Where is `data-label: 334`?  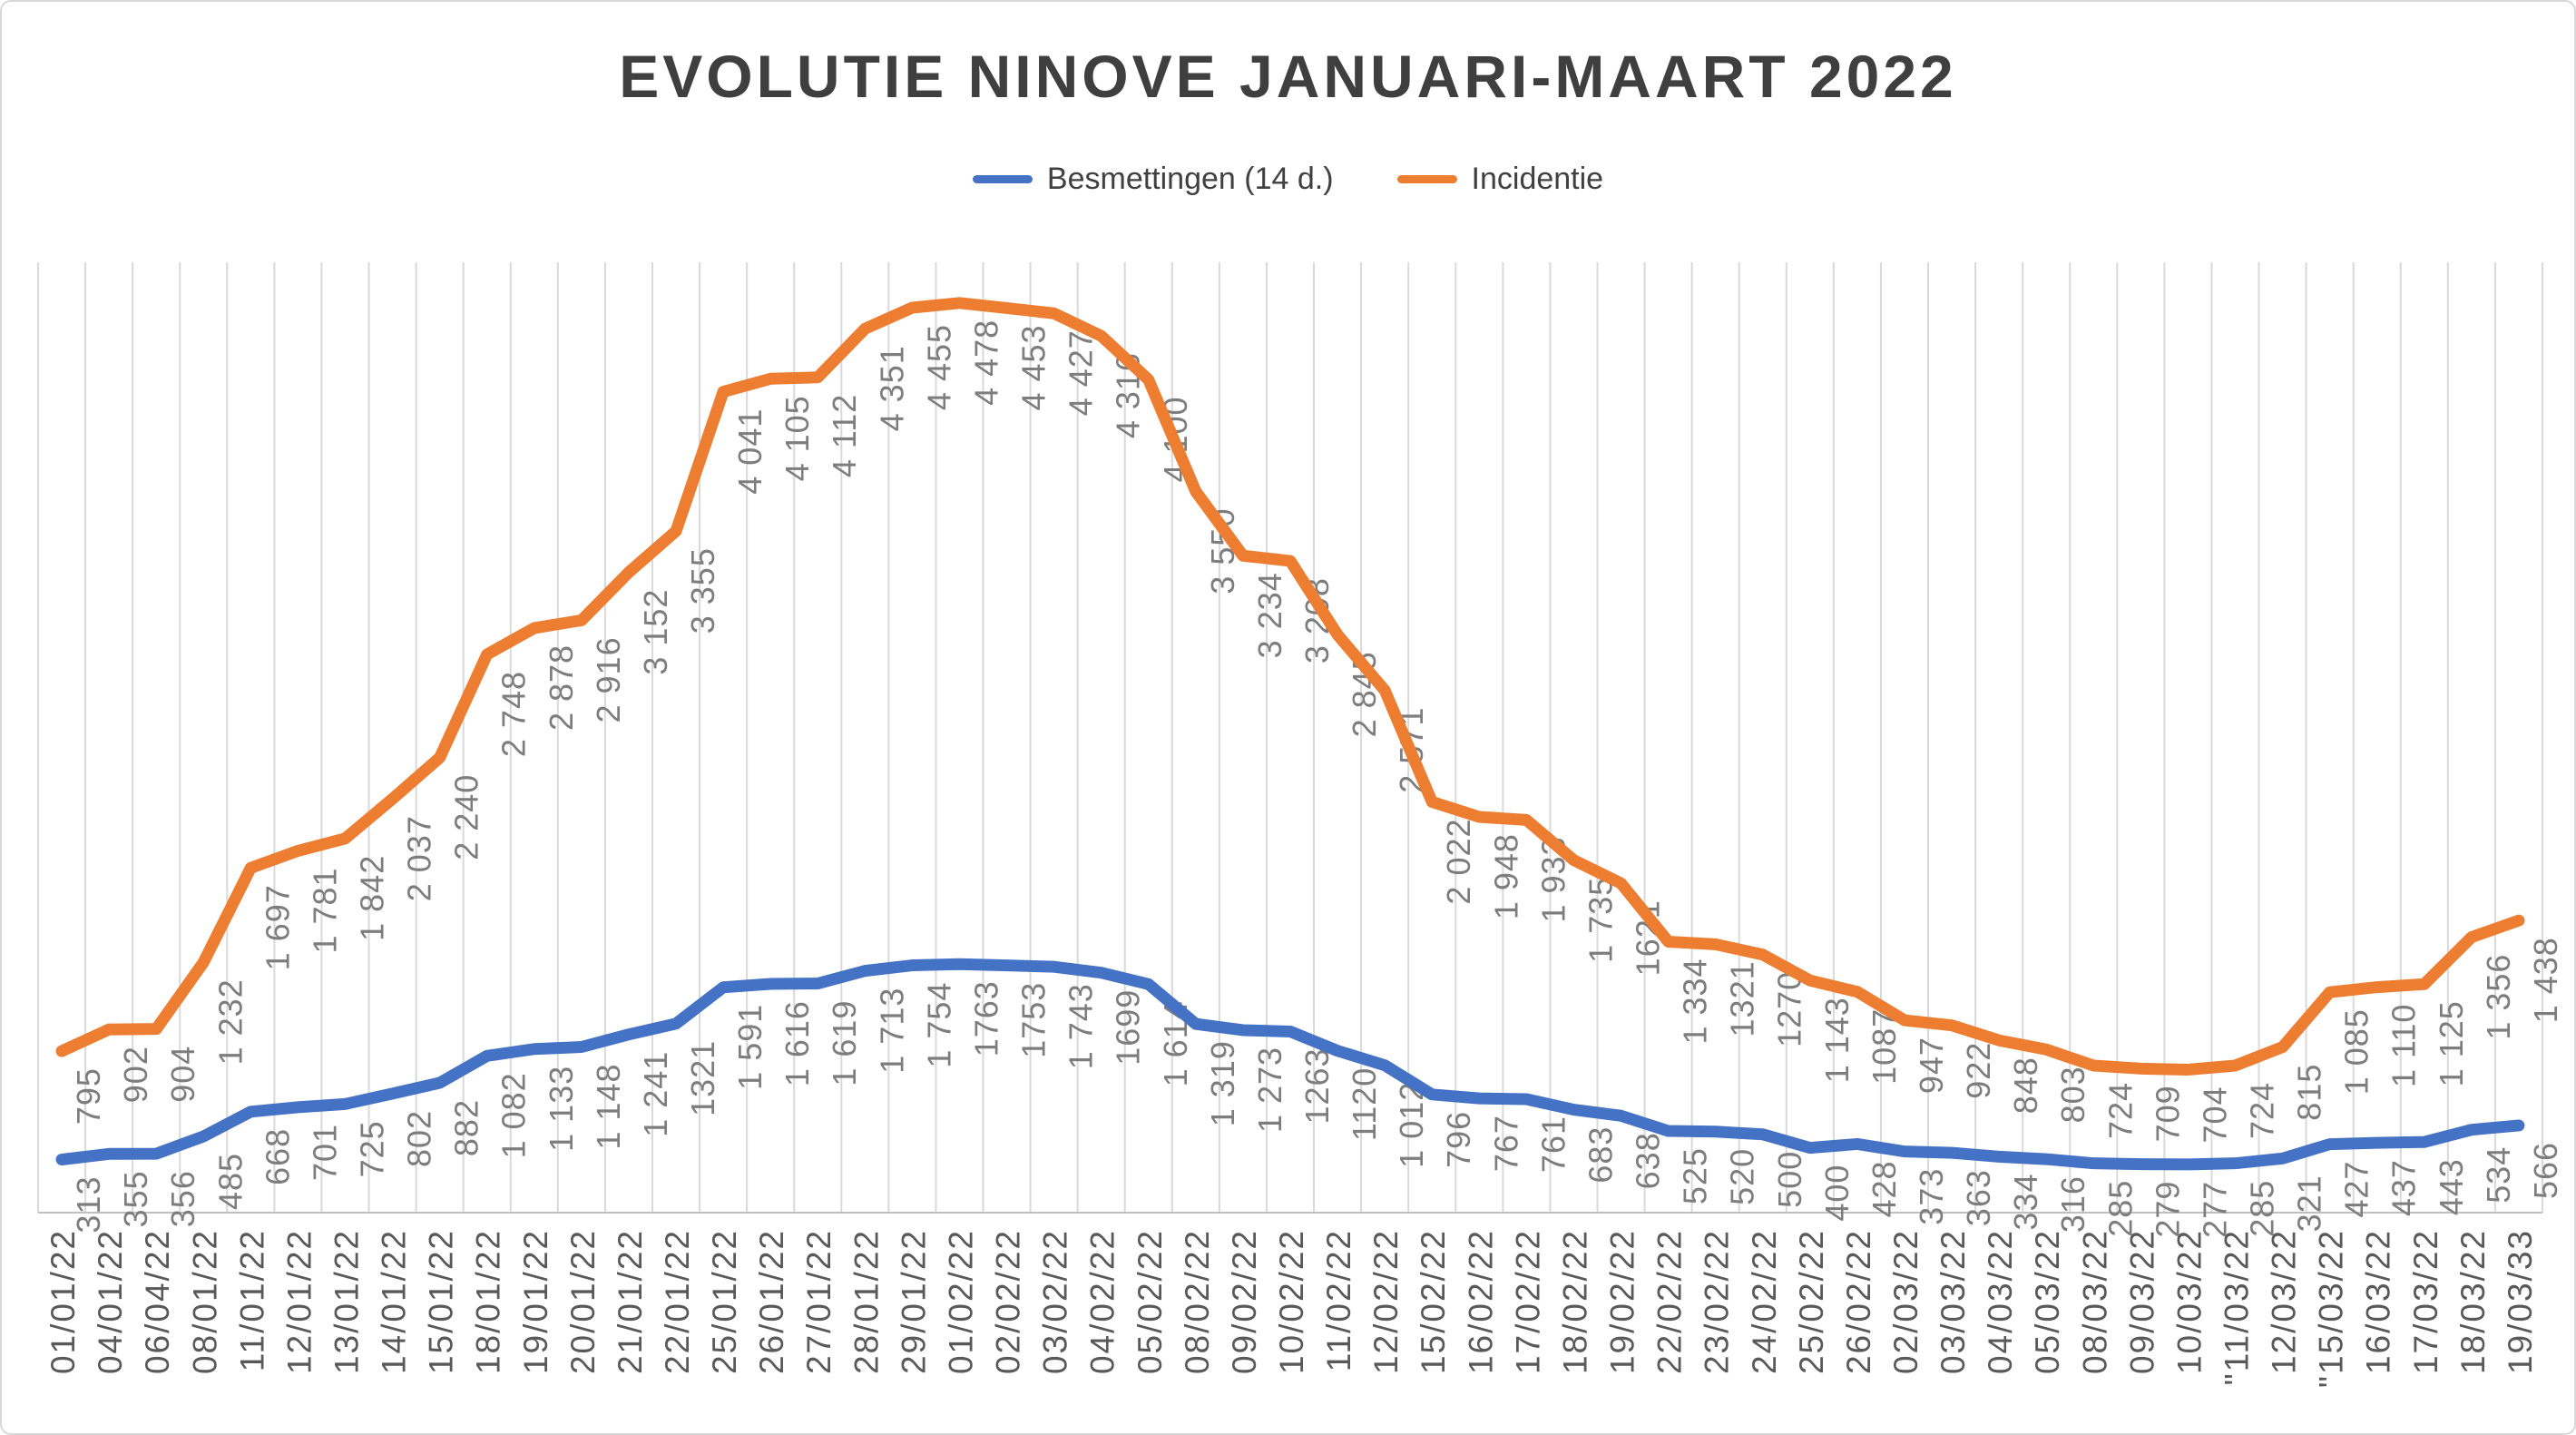 data-label: 334 is located at coordinates (2025, 1201).